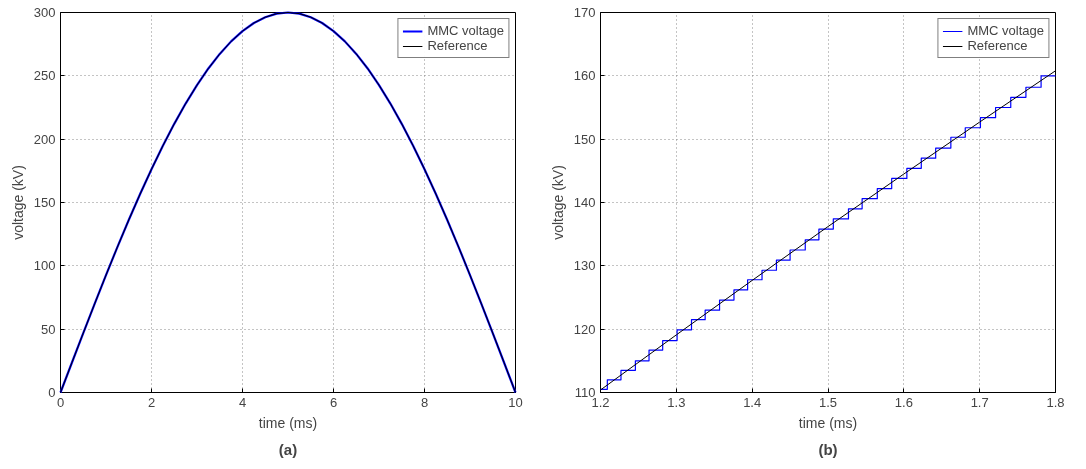  I want to click on text: (a), so click(288, 449).